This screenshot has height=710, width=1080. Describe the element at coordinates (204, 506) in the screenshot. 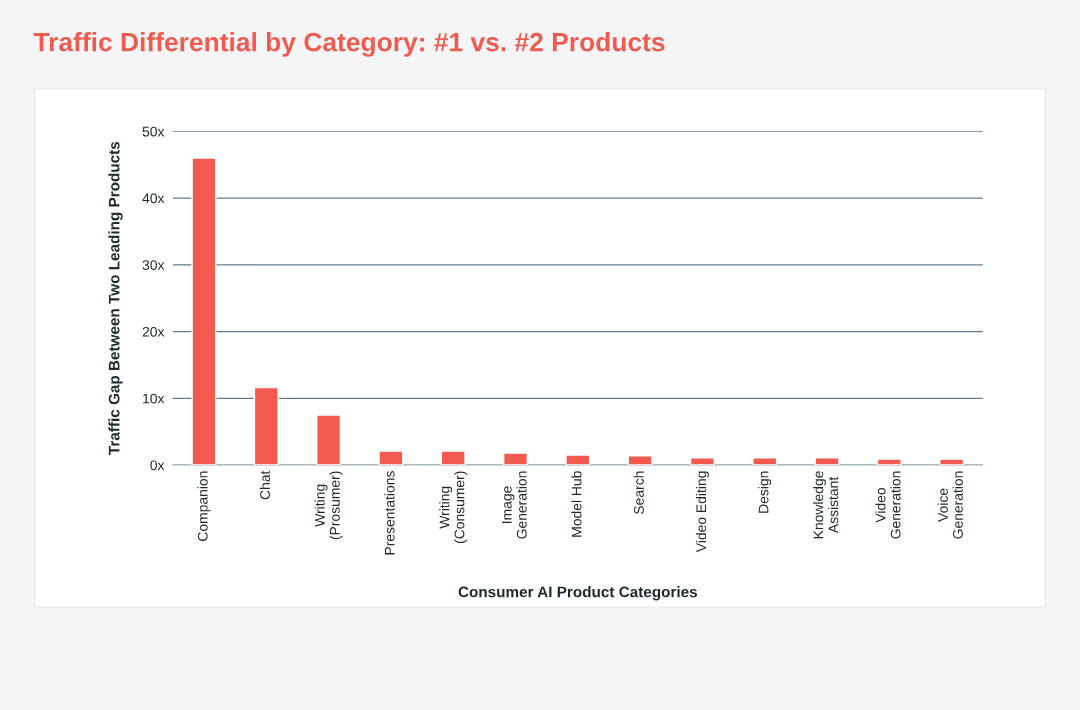

I see `x-tick-label: Companion` at that location.